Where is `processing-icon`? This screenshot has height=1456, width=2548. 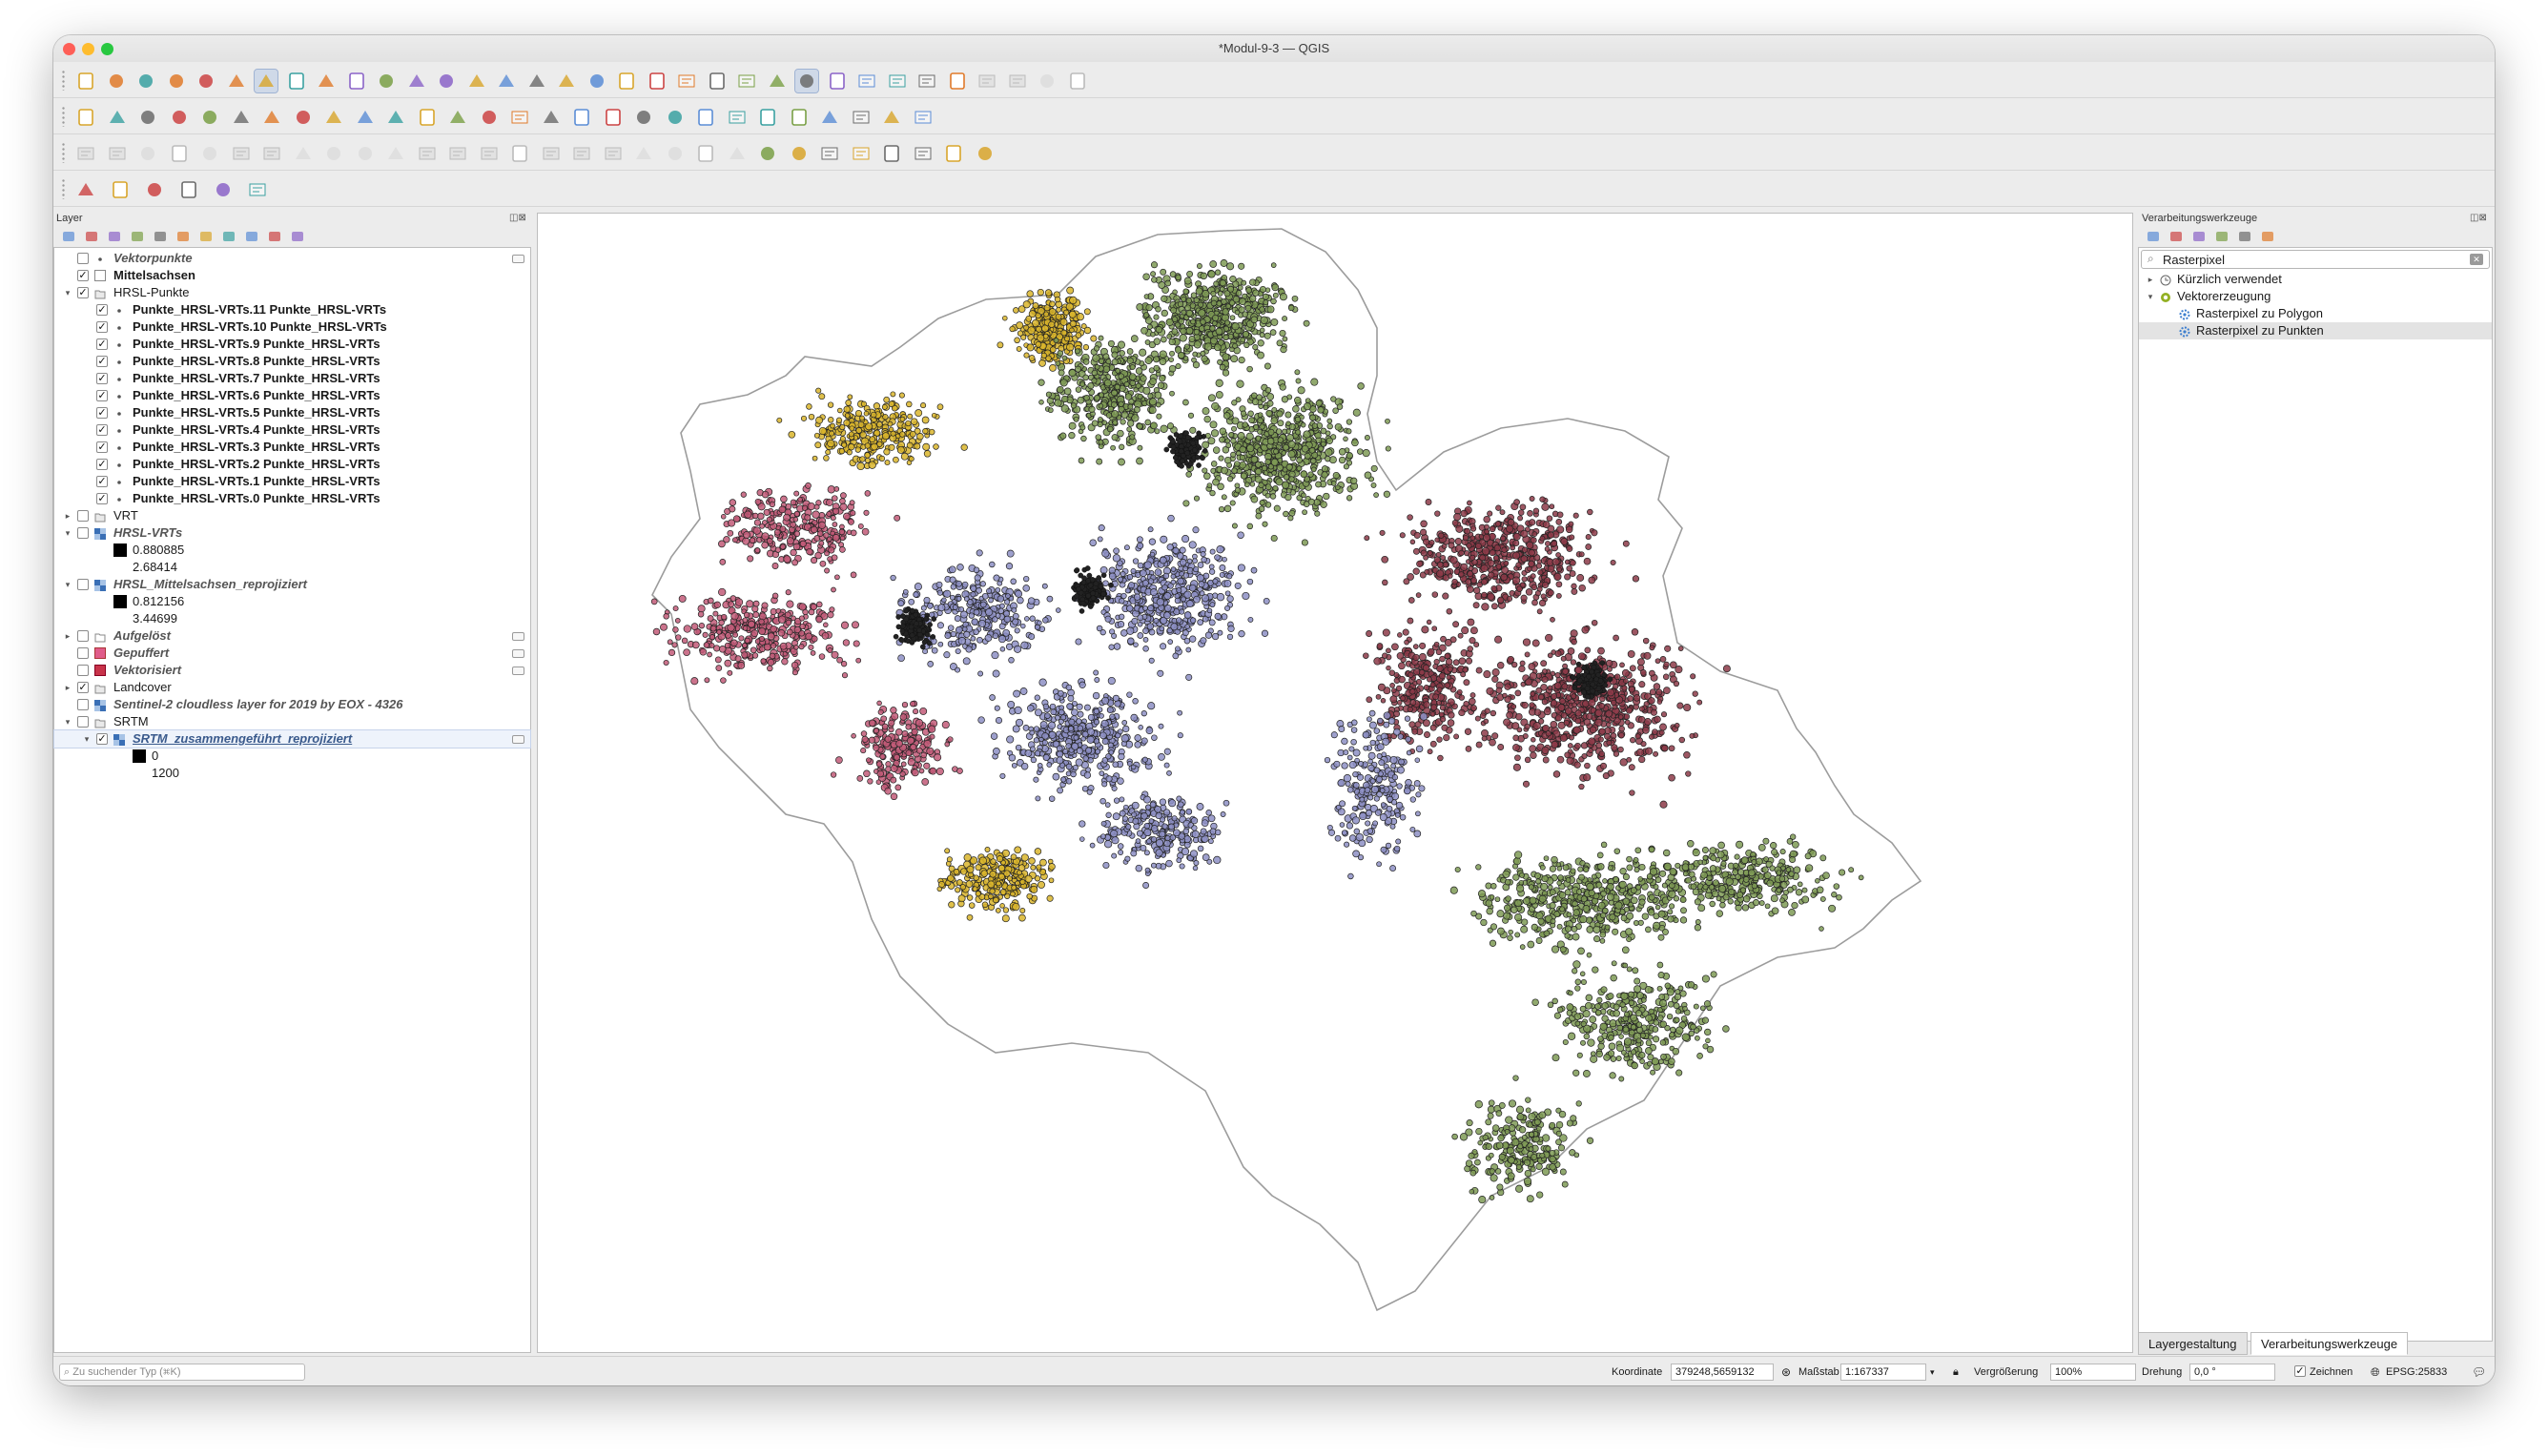
processing-icon is located at coordinates (777, 81).